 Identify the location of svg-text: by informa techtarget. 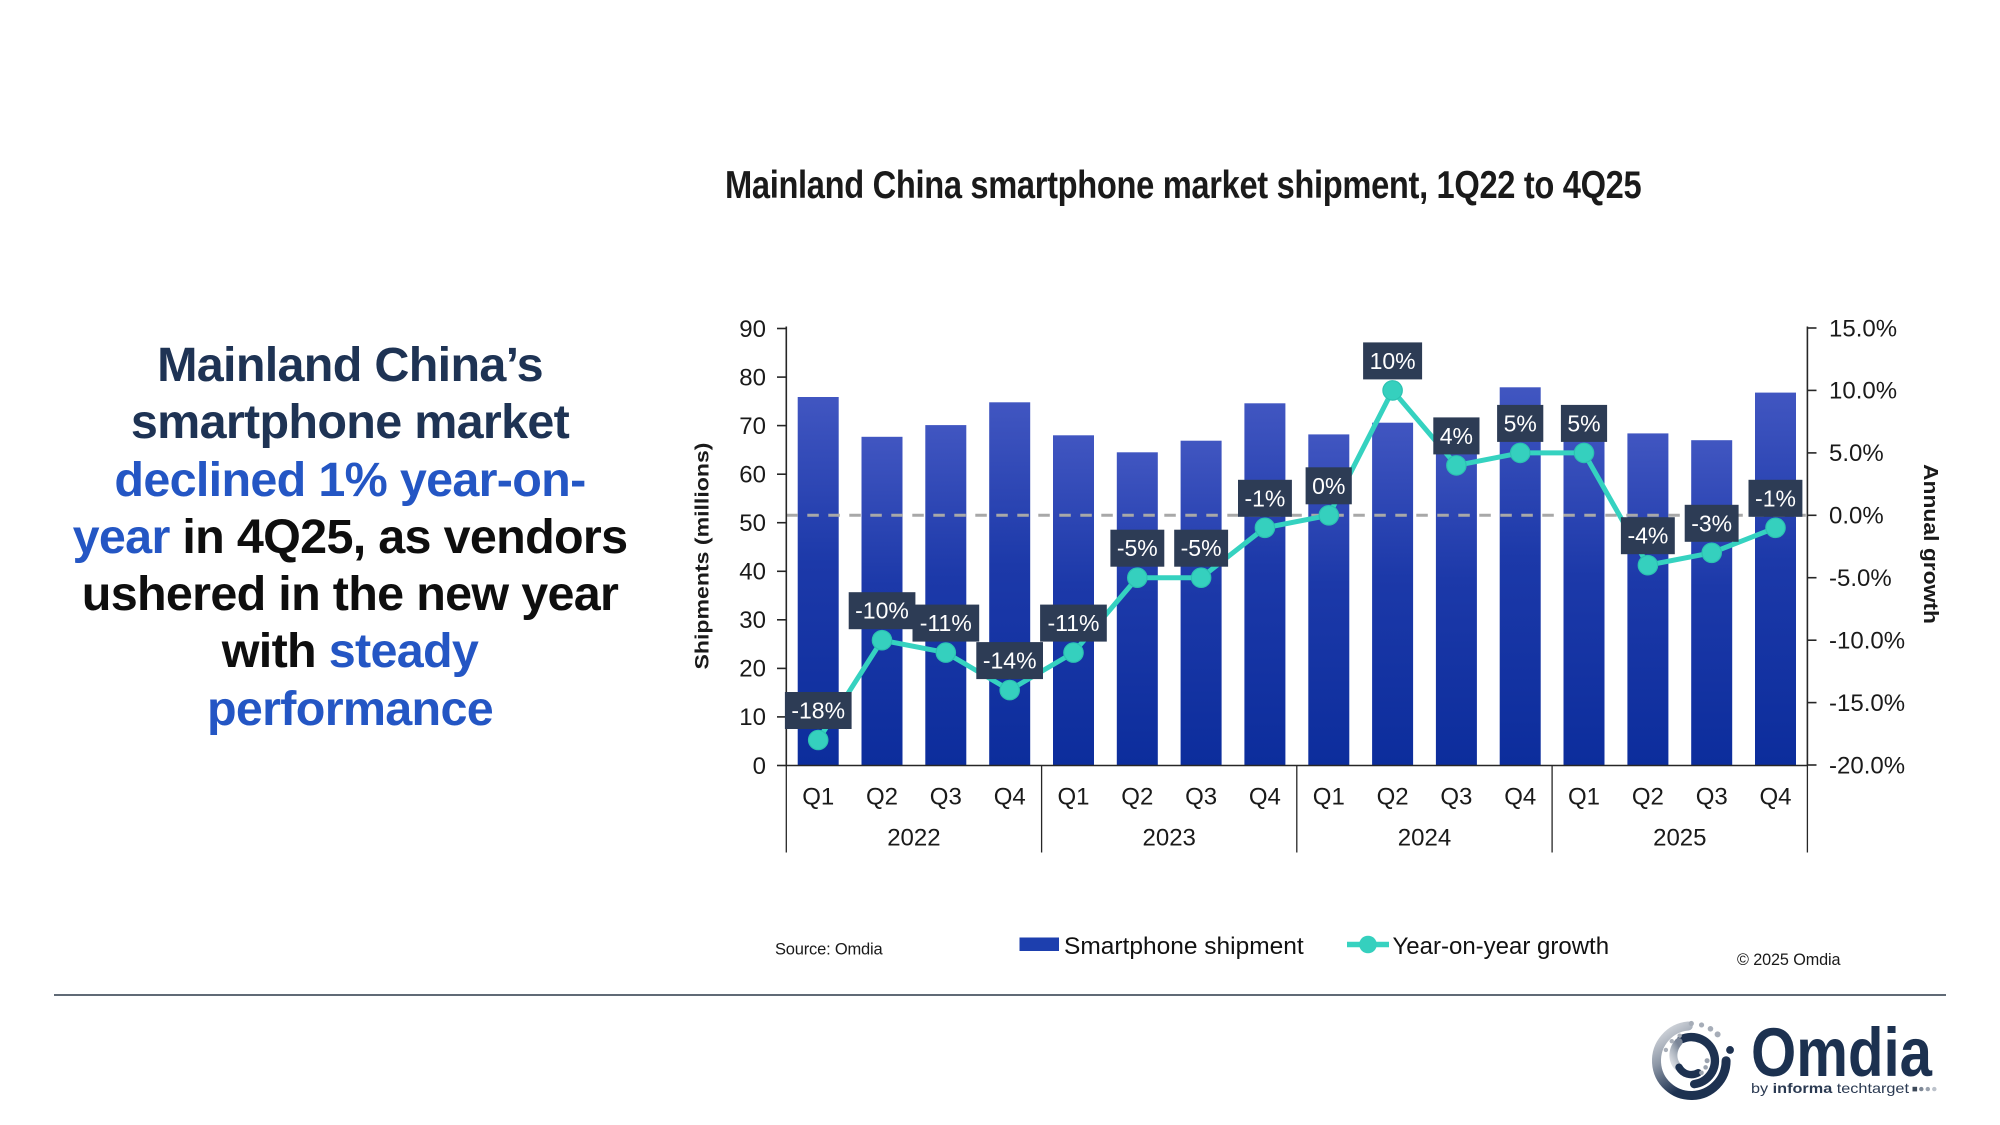
(1830, 1088).